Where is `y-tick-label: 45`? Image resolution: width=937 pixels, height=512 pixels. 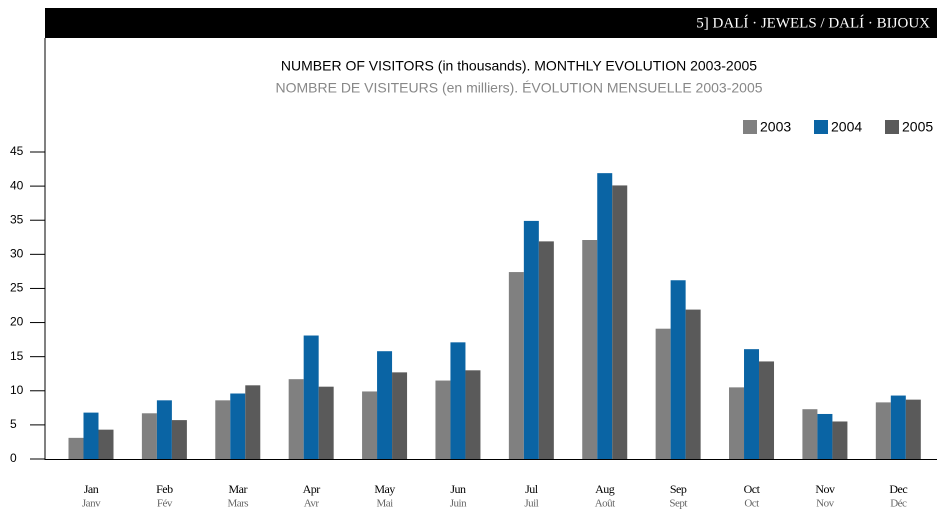 y-tick-label: 45 is located at coordinates (17, 151).